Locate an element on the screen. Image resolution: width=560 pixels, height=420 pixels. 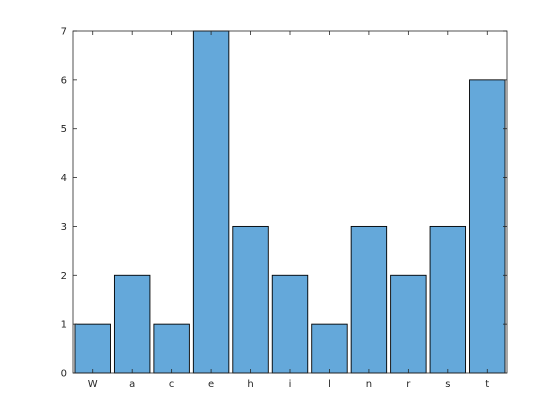
y-tick-label: 1 is located at coordinates (64, 325).